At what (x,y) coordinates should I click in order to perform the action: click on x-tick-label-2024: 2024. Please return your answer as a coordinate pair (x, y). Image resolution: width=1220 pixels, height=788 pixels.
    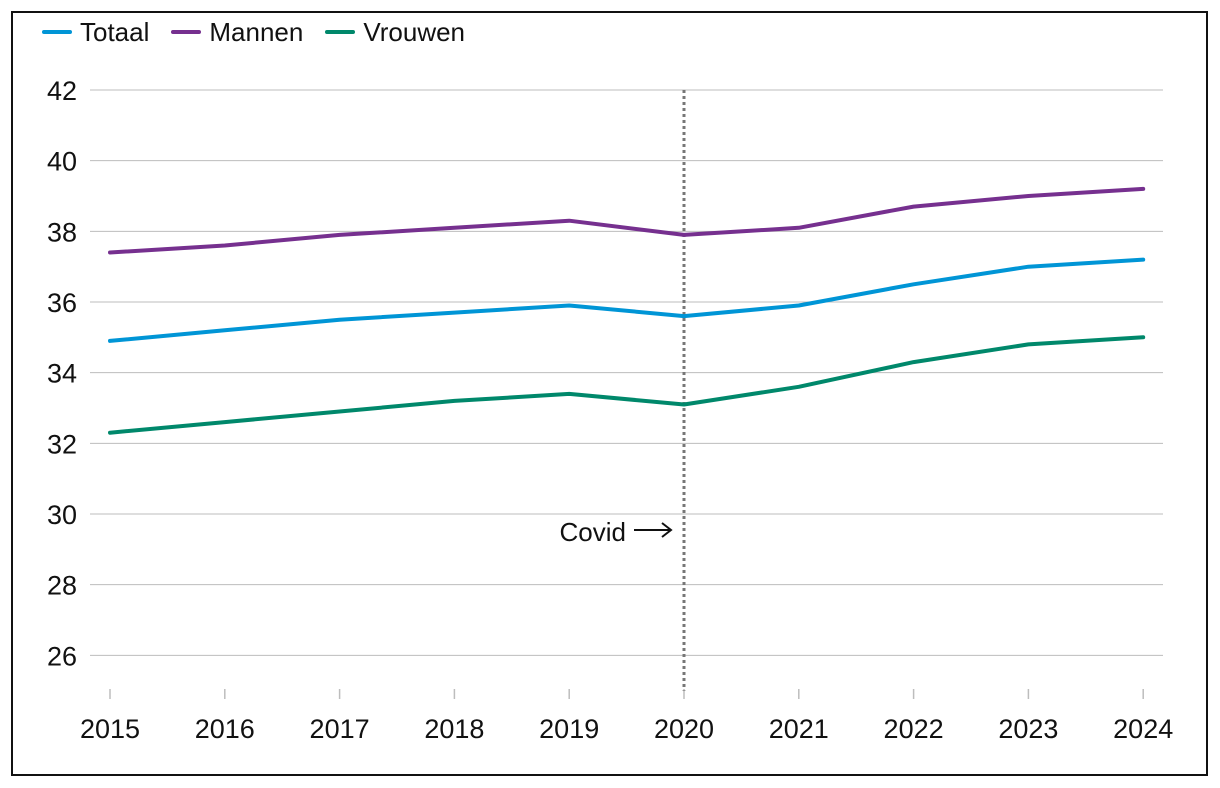
    Looking at the image, I should click on (1143, 729).